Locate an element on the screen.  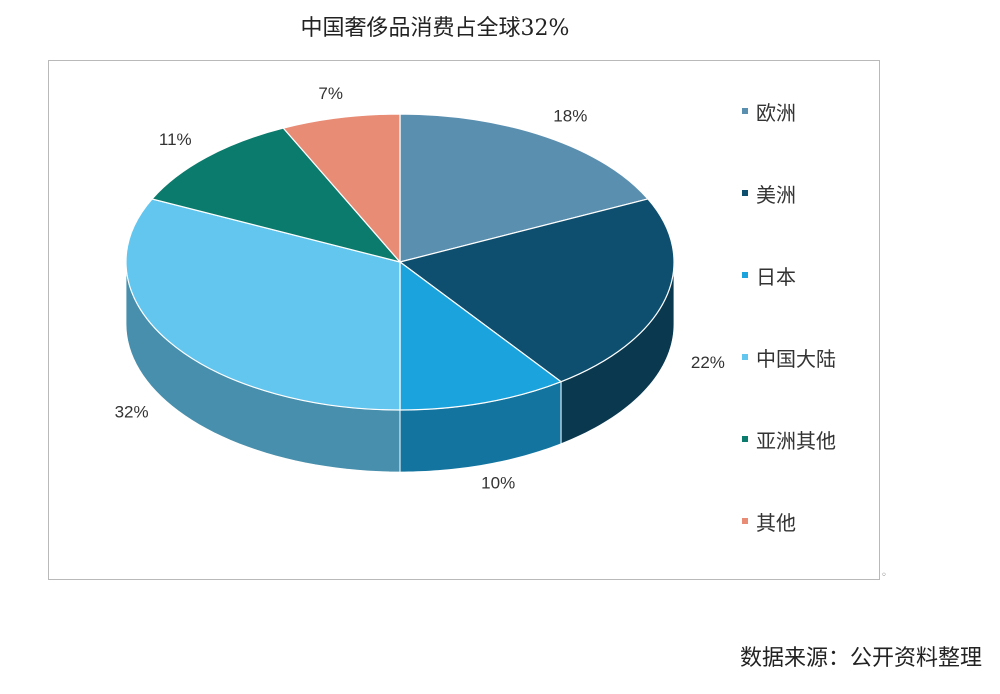
corner-mark: ◦ is located at coordinates (884, 575).